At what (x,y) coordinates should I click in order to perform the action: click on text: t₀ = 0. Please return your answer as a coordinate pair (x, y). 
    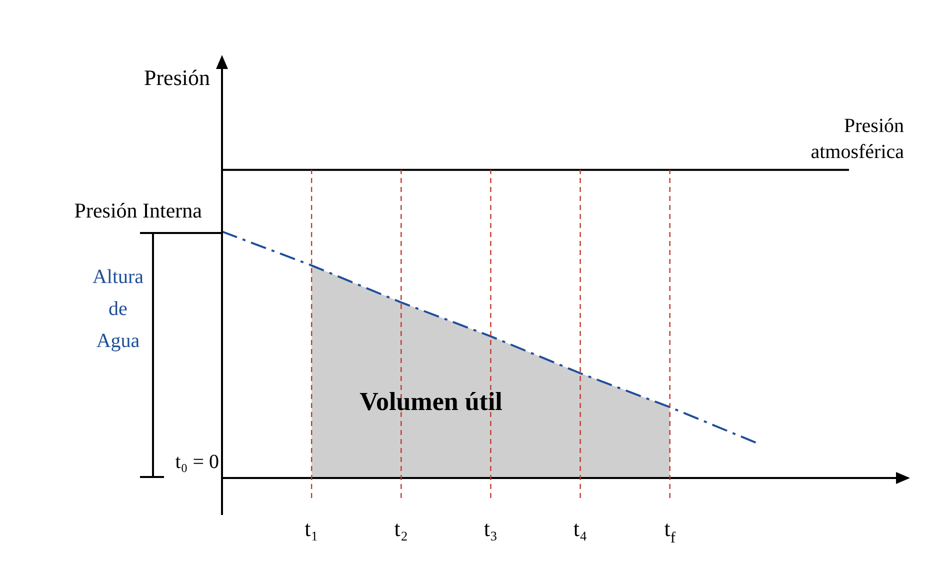
    Looking at the image, I should click on (197, 462).